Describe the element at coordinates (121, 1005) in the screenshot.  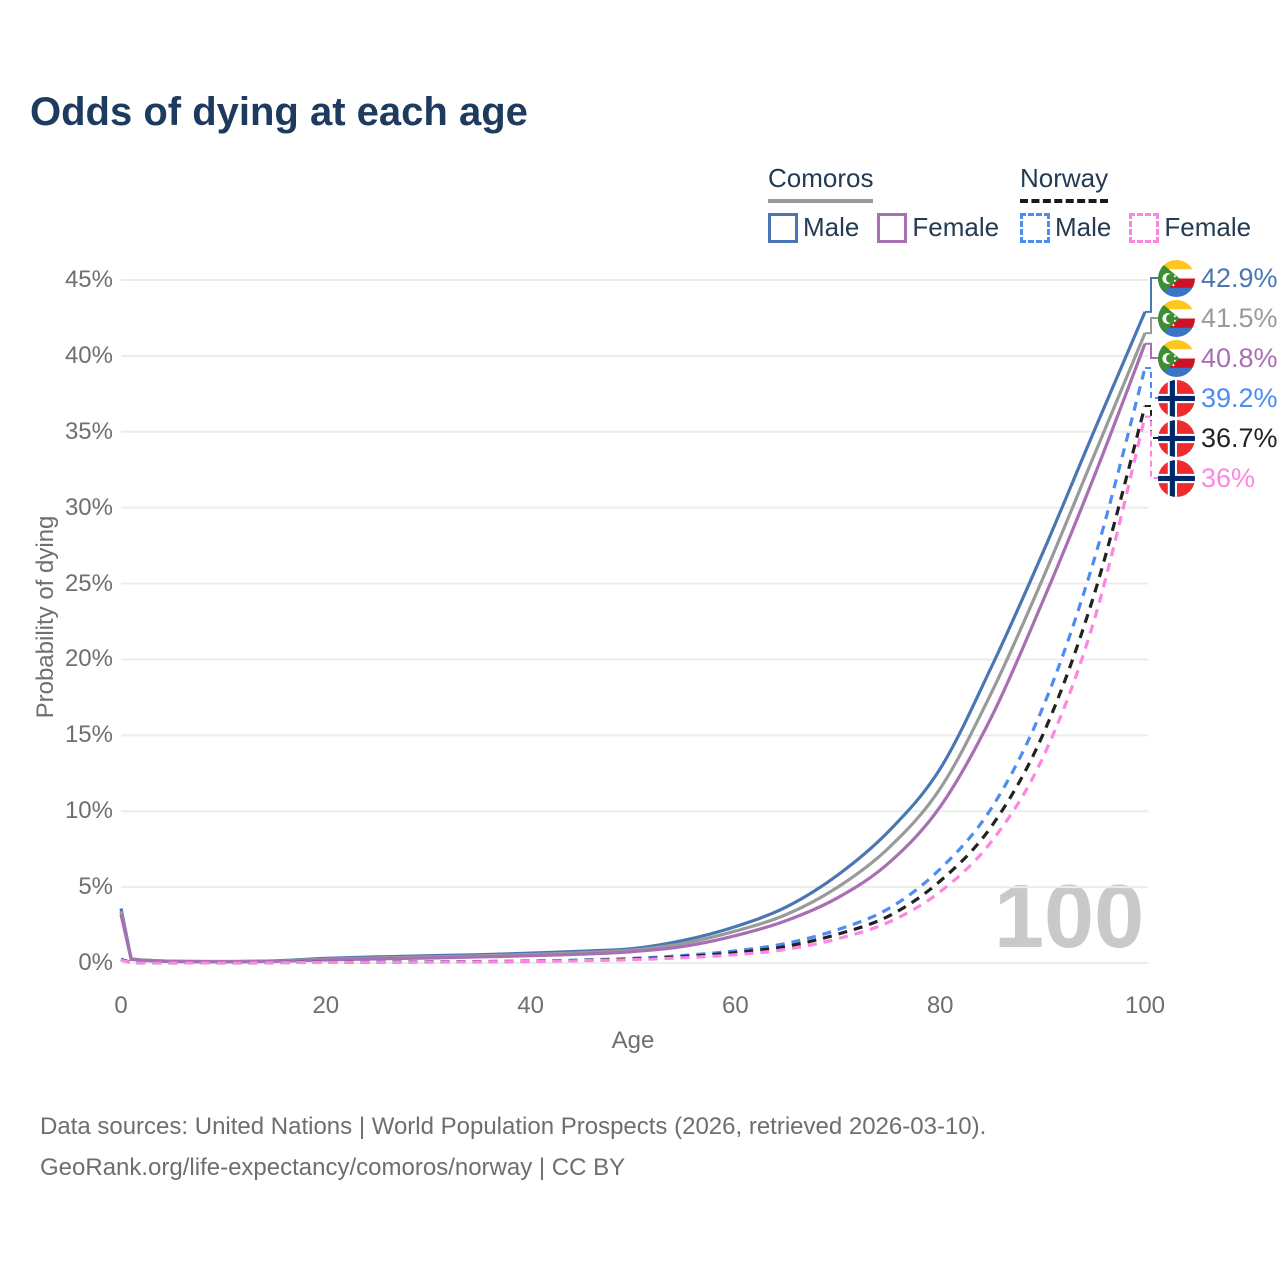
I see `x-tick-label: 0` at that location.